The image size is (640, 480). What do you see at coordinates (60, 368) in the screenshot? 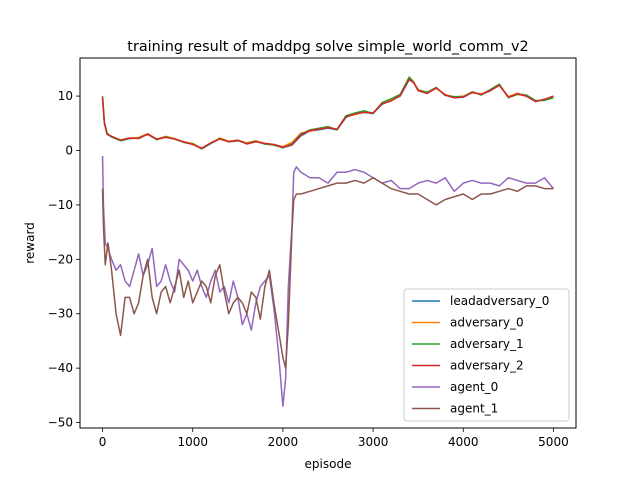
I see `y-tick-label: −40` at bounding box center [60, 368].